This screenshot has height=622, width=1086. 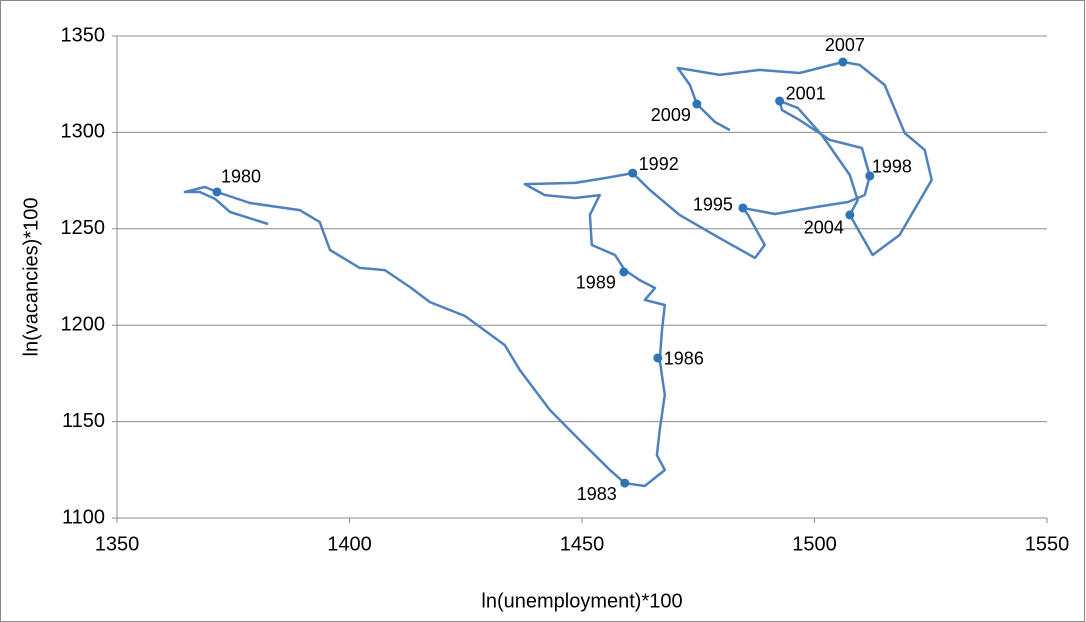 What do you see at coordinates (117, 544) in the screenshot?
I see `x-tick-label: 1350` at bounding box center [117, 544].